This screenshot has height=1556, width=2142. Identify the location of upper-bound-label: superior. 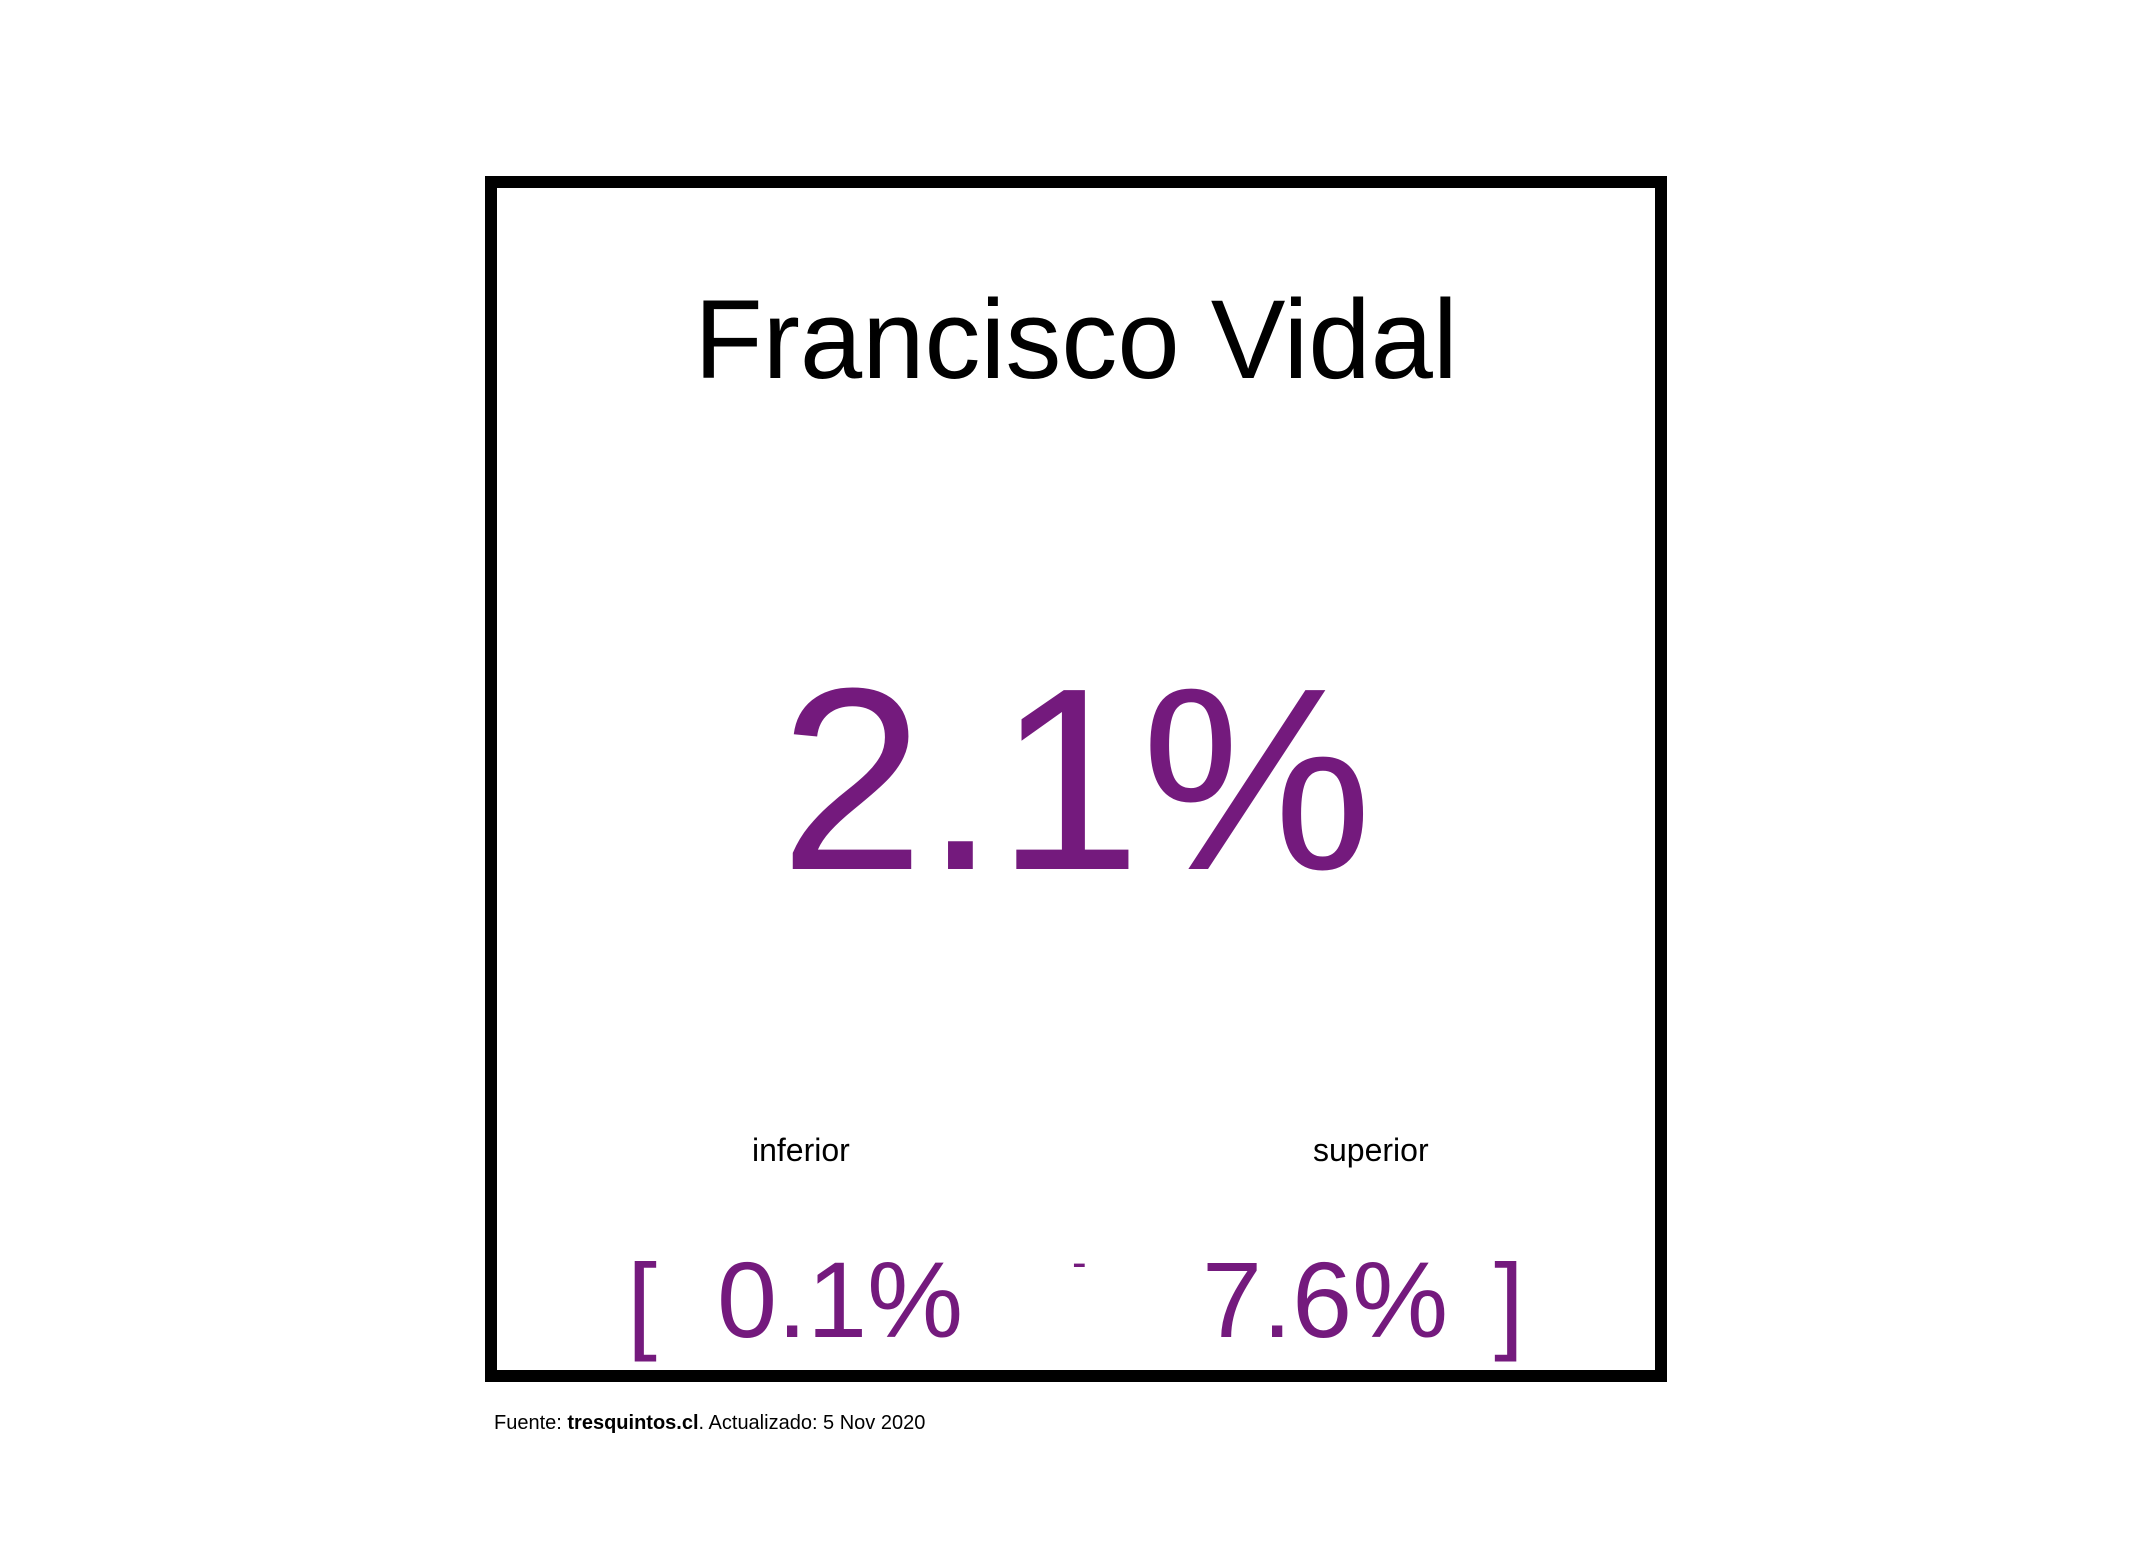
(1371, 1150).